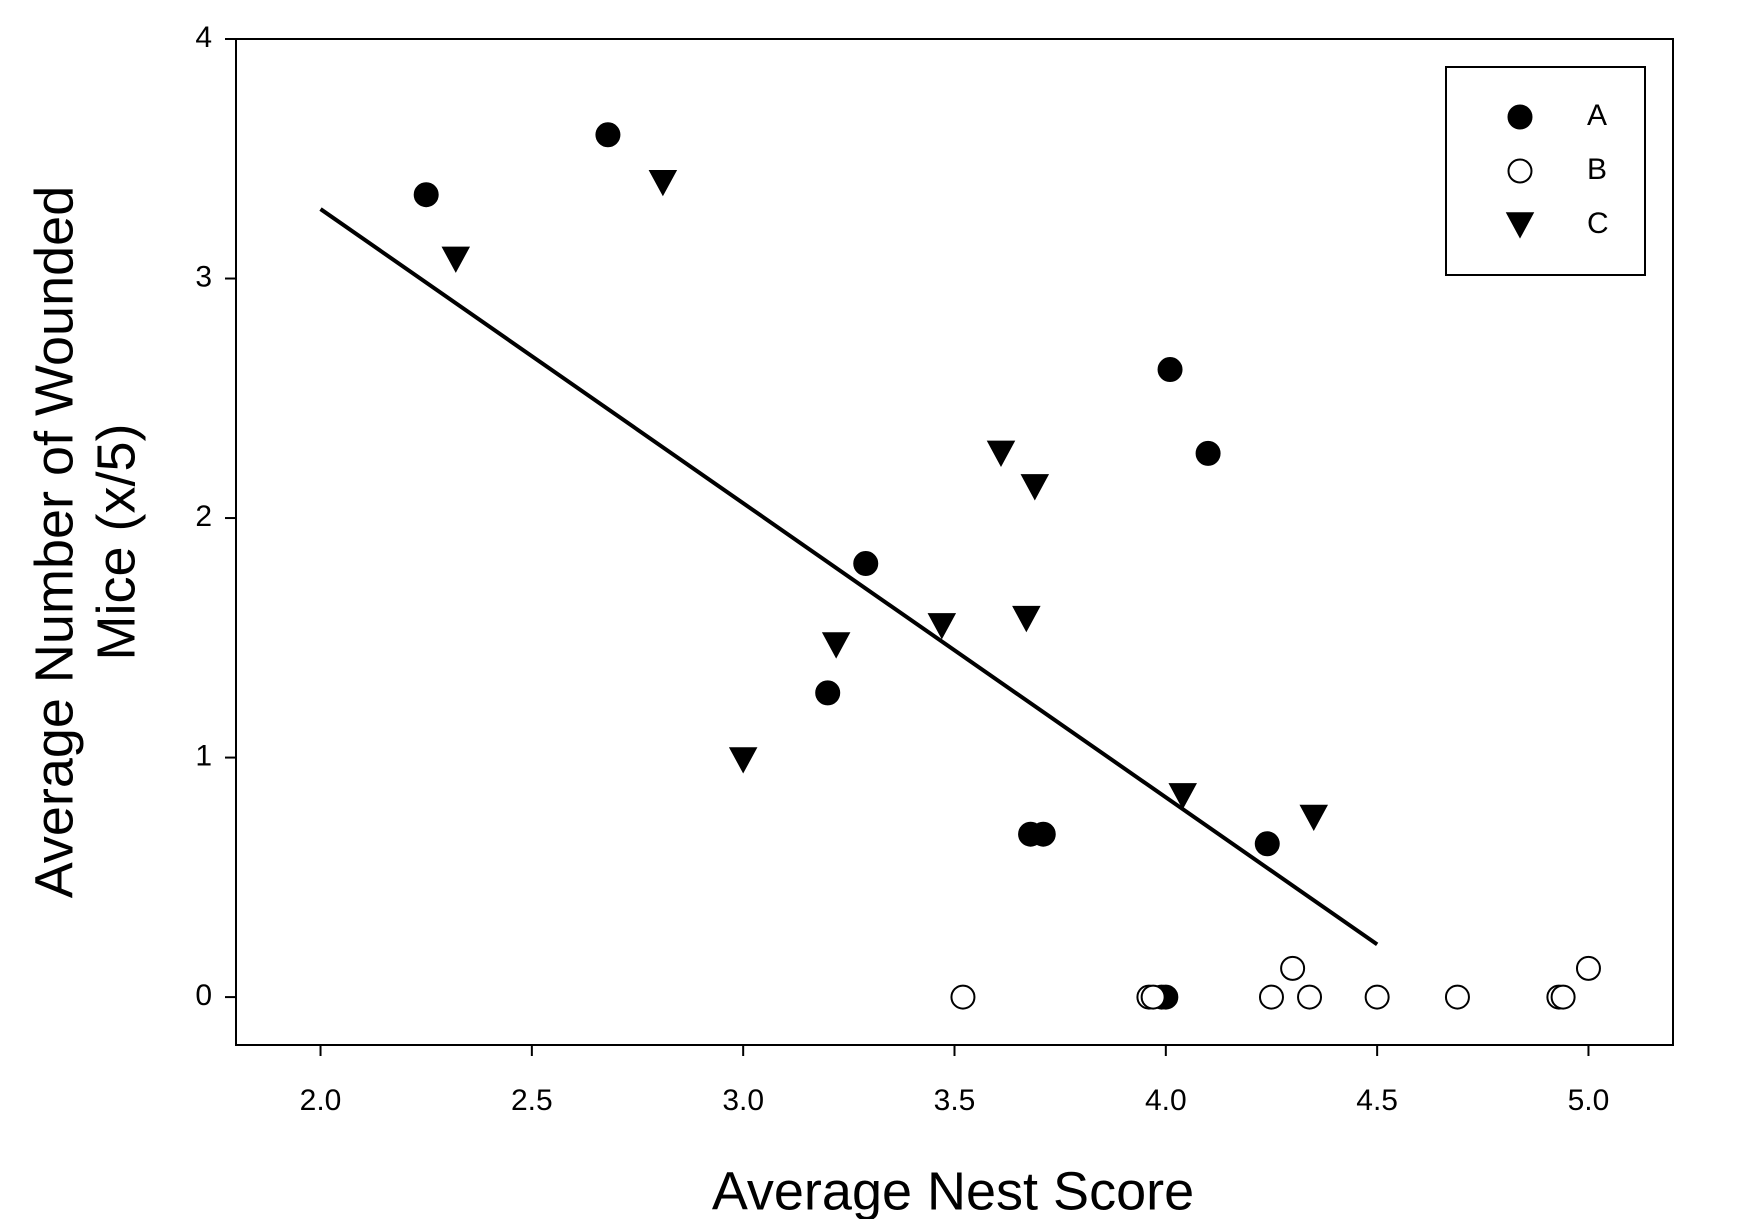  What do you see at coordinates (1598, 223) in the screenshot?
I see `legend-label: C` at bounding box center [1598, 223].